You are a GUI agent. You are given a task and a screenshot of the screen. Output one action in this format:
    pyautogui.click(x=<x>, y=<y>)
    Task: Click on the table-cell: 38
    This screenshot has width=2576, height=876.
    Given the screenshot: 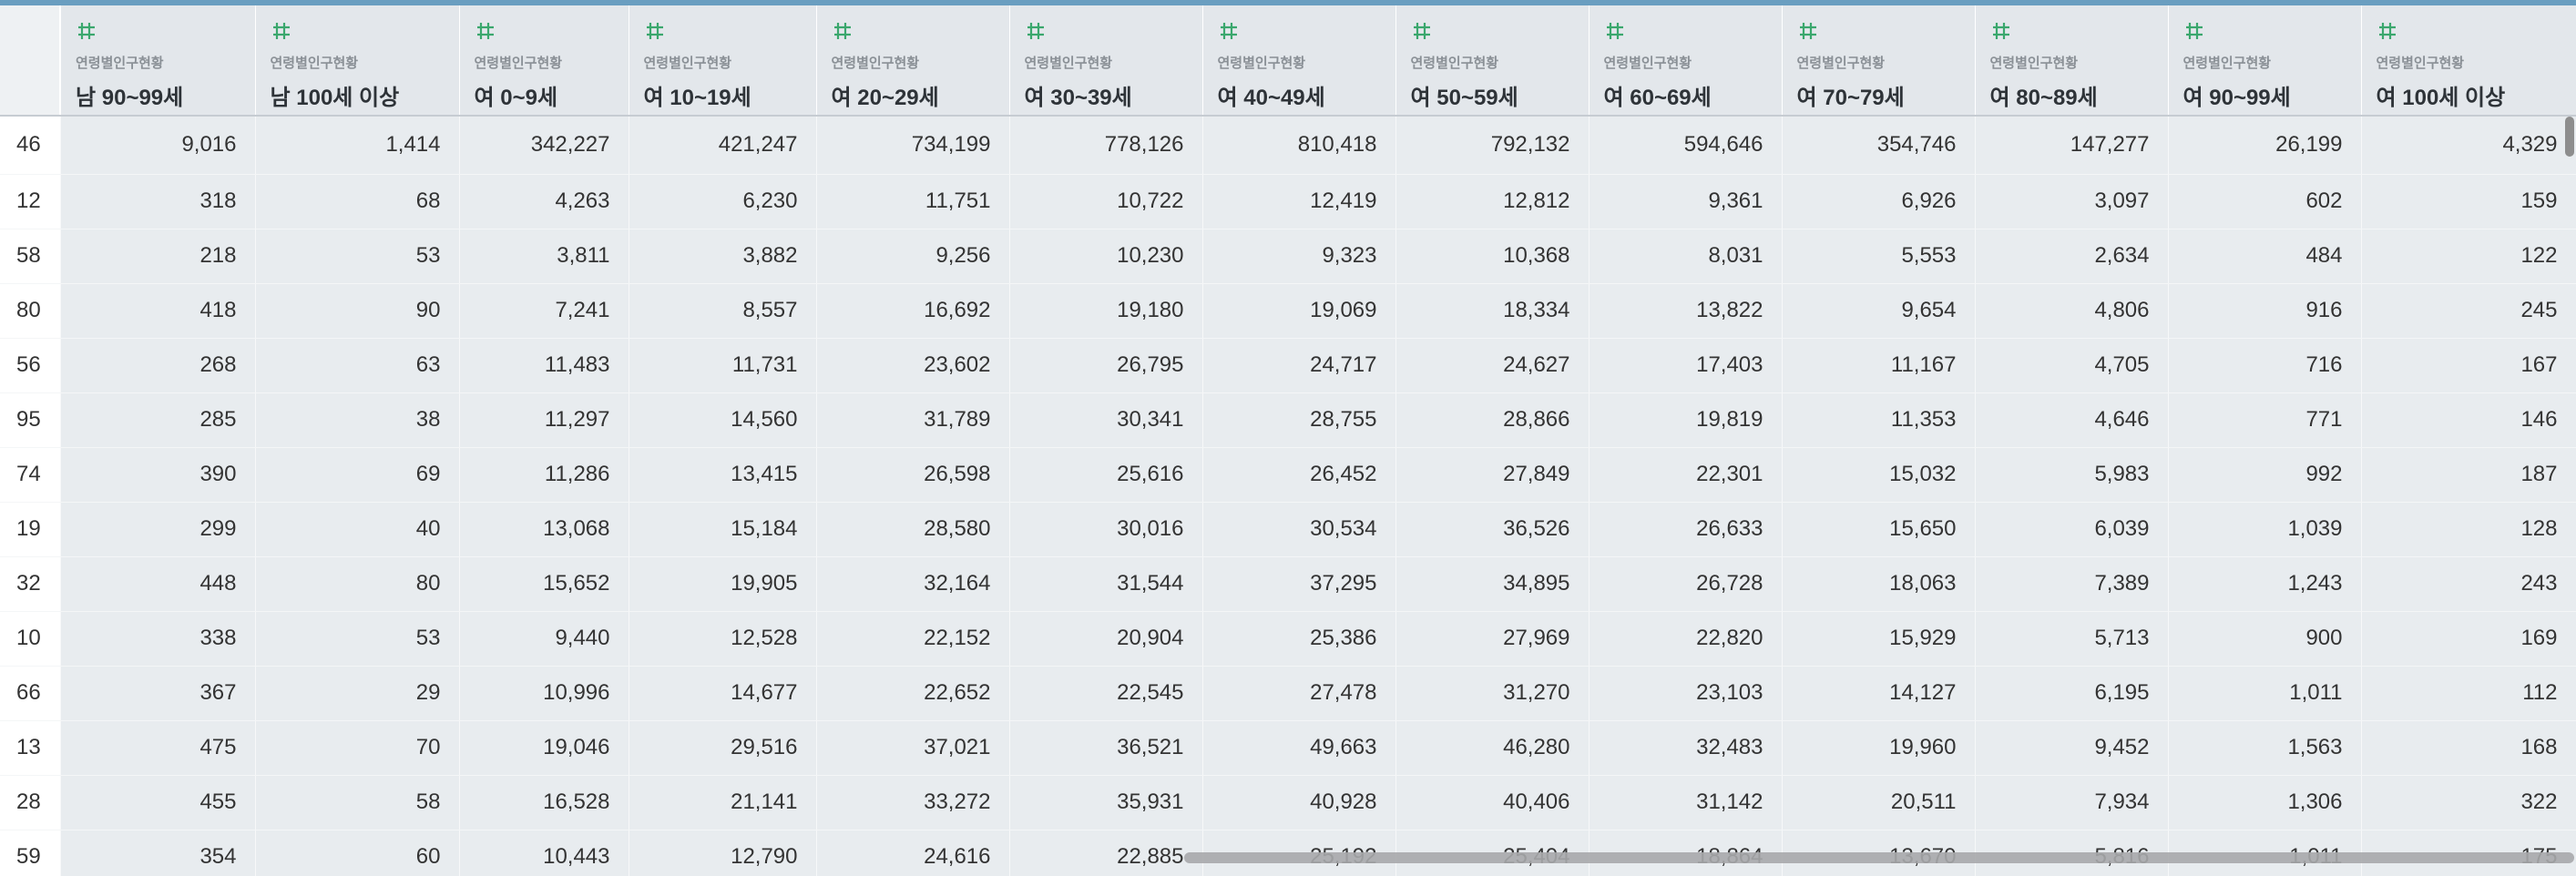 What is the action you would take?
    pyautogui.click(x=357, y=420)
    